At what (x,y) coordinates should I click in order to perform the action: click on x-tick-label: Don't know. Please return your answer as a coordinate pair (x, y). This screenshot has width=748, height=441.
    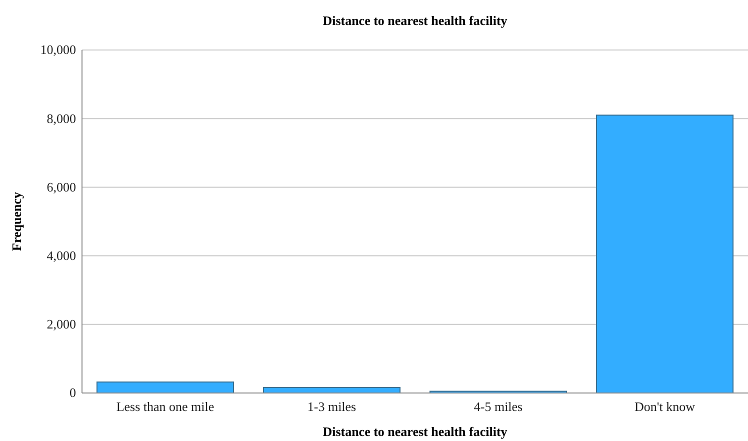
    Looking at the image, I should click on (665, 406).